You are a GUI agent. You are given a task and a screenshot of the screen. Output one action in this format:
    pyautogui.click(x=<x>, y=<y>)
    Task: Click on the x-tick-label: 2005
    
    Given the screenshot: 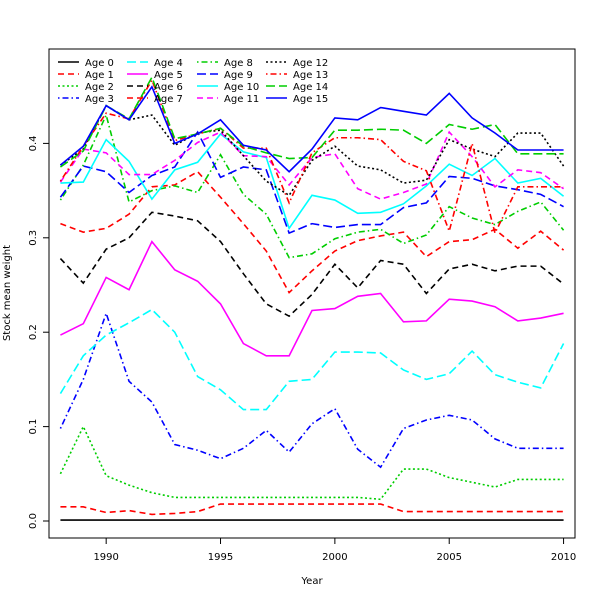 What is the action you would take?
    pyautogui.click(x=448, y=557)
    